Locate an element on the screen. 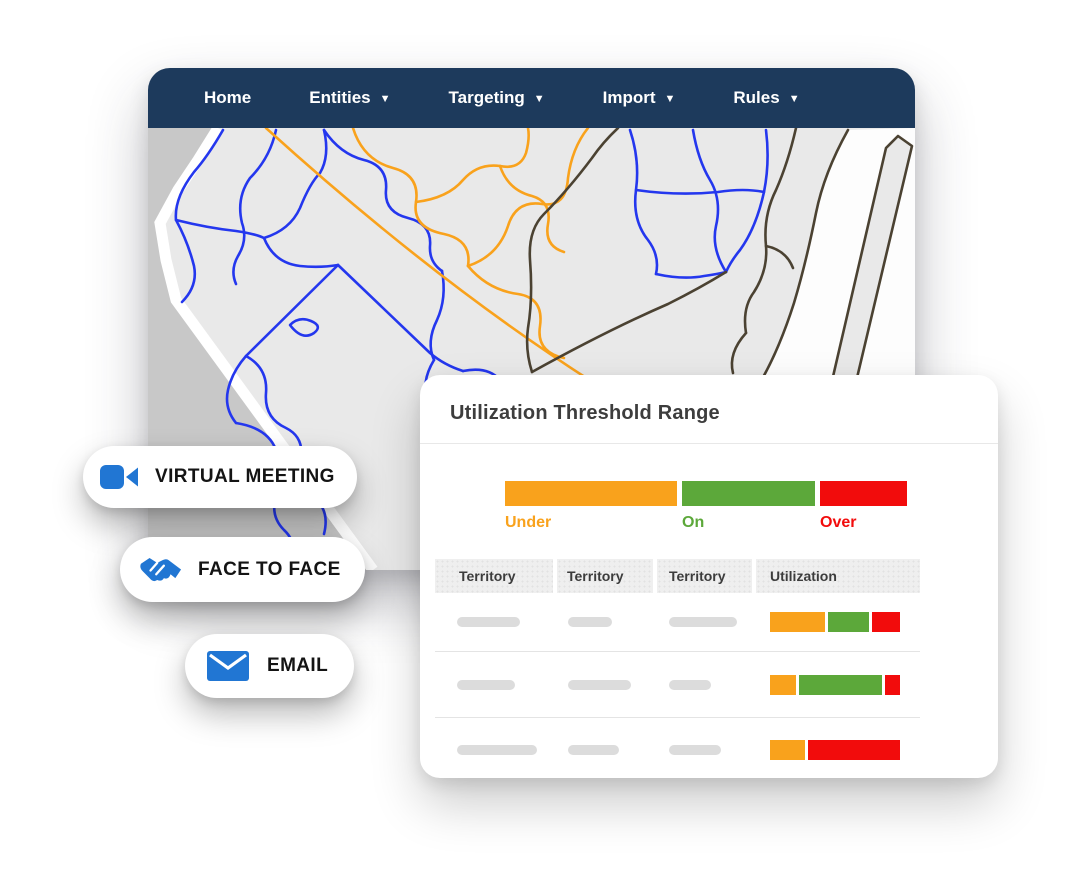 The height and width of the screenshot is (880, 1080). envelope-icon is located at coordinates (228, 666).